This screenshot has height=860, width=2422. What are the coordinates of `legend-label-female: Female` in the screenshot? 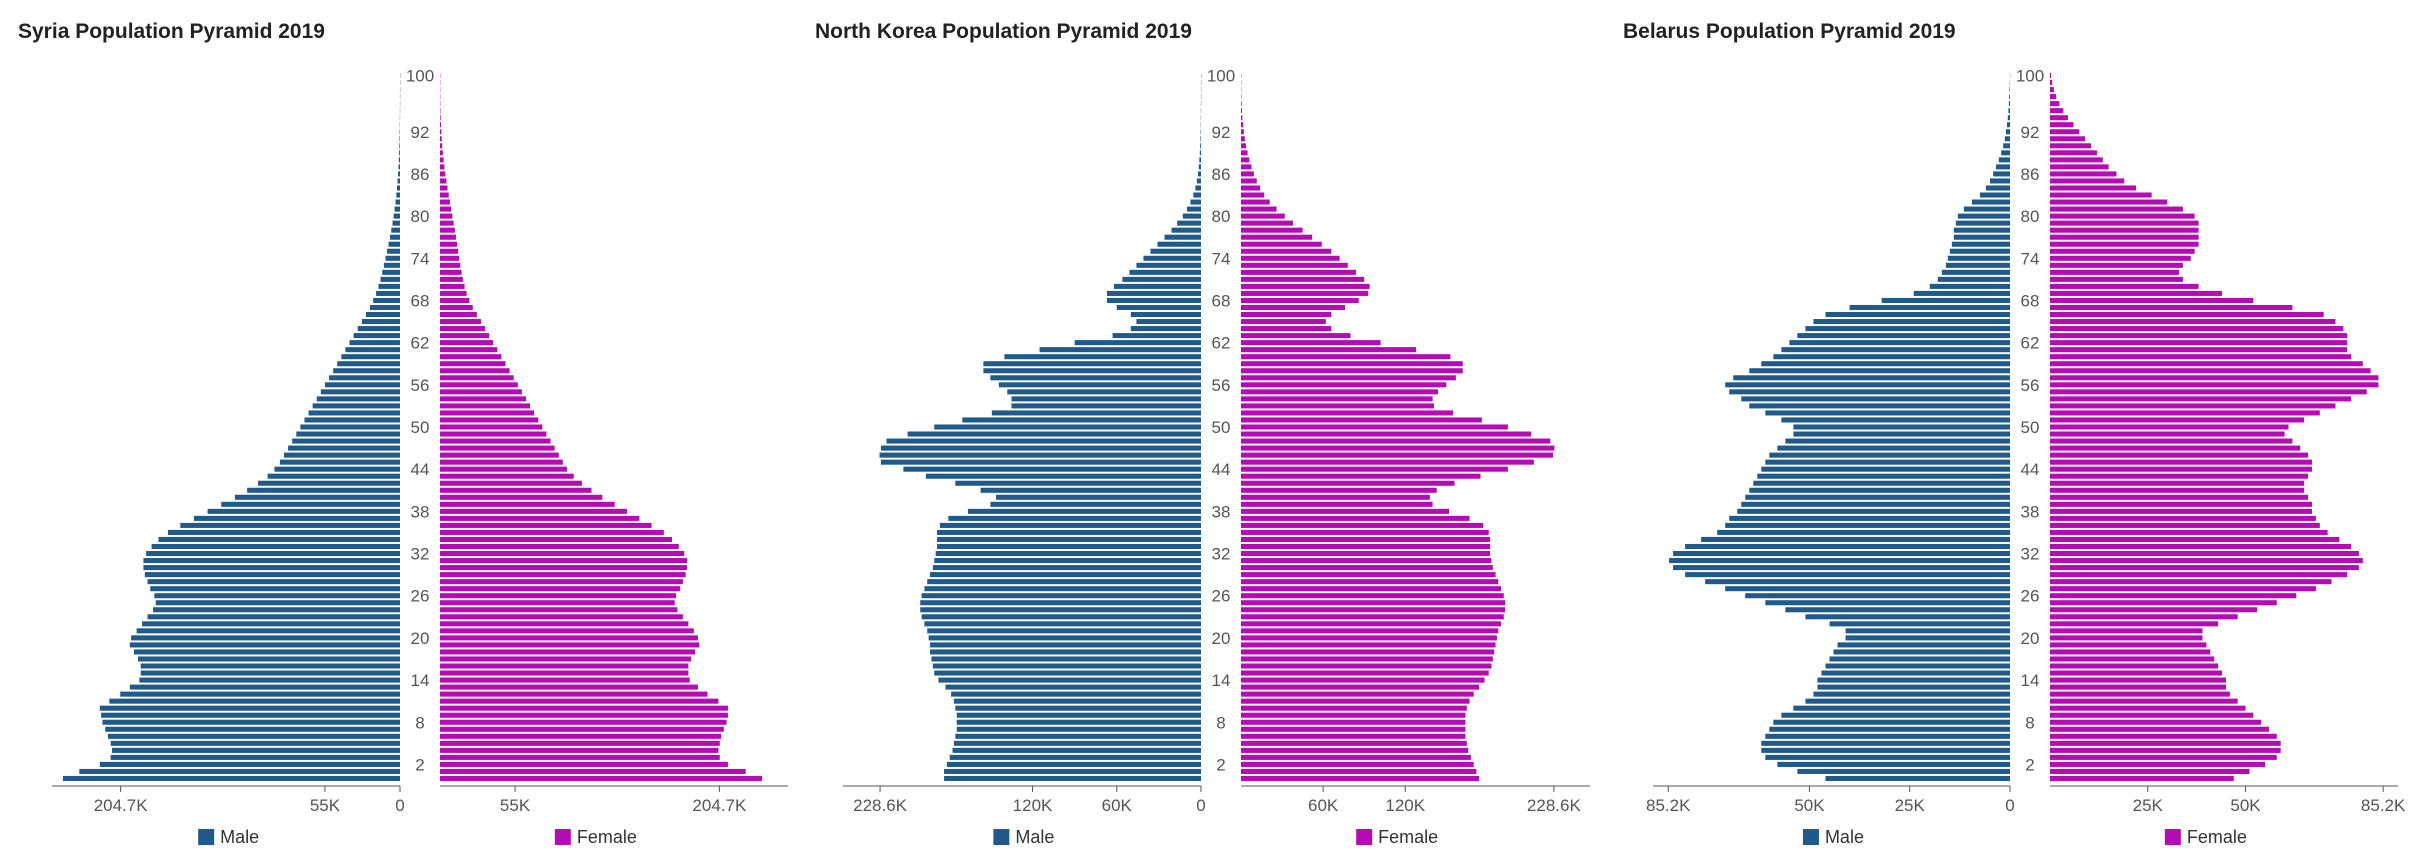 It's located at (607, 837).